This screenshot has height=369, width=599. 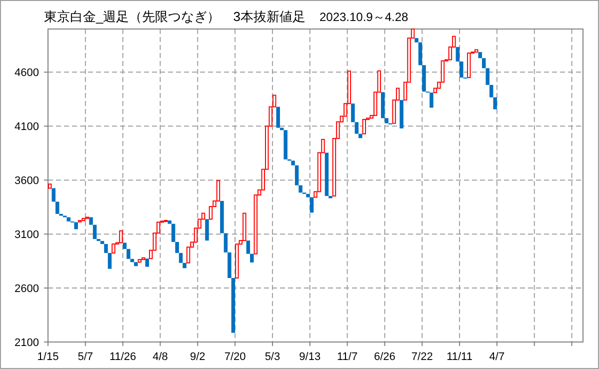 I want to click on x-tick-label: 11/26, so click(x=122, y=357).